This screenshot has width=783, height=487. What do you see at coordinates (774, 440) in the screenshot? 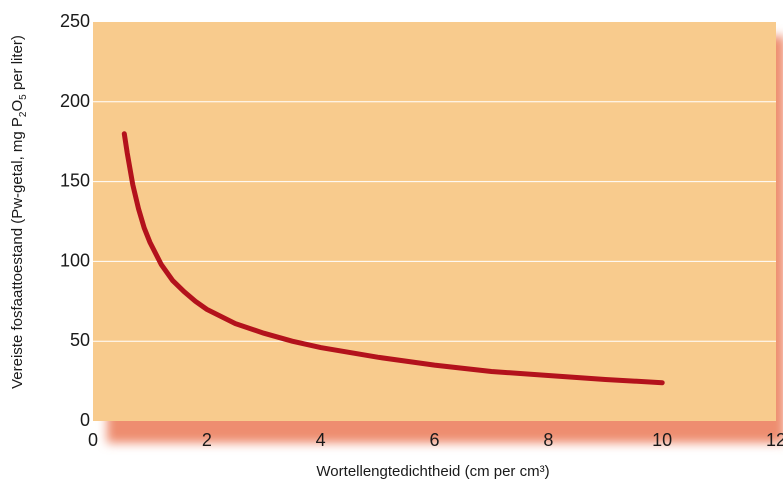
I see `x-tick-12: 12` at bounding box center [774, 440].